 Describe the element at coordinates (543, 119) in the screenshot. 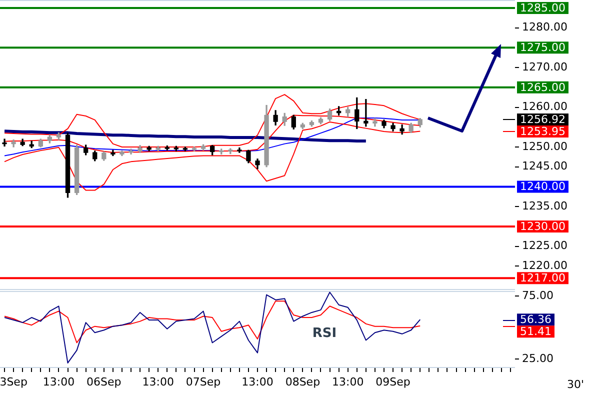

I see `text: 1256.92` at that location.